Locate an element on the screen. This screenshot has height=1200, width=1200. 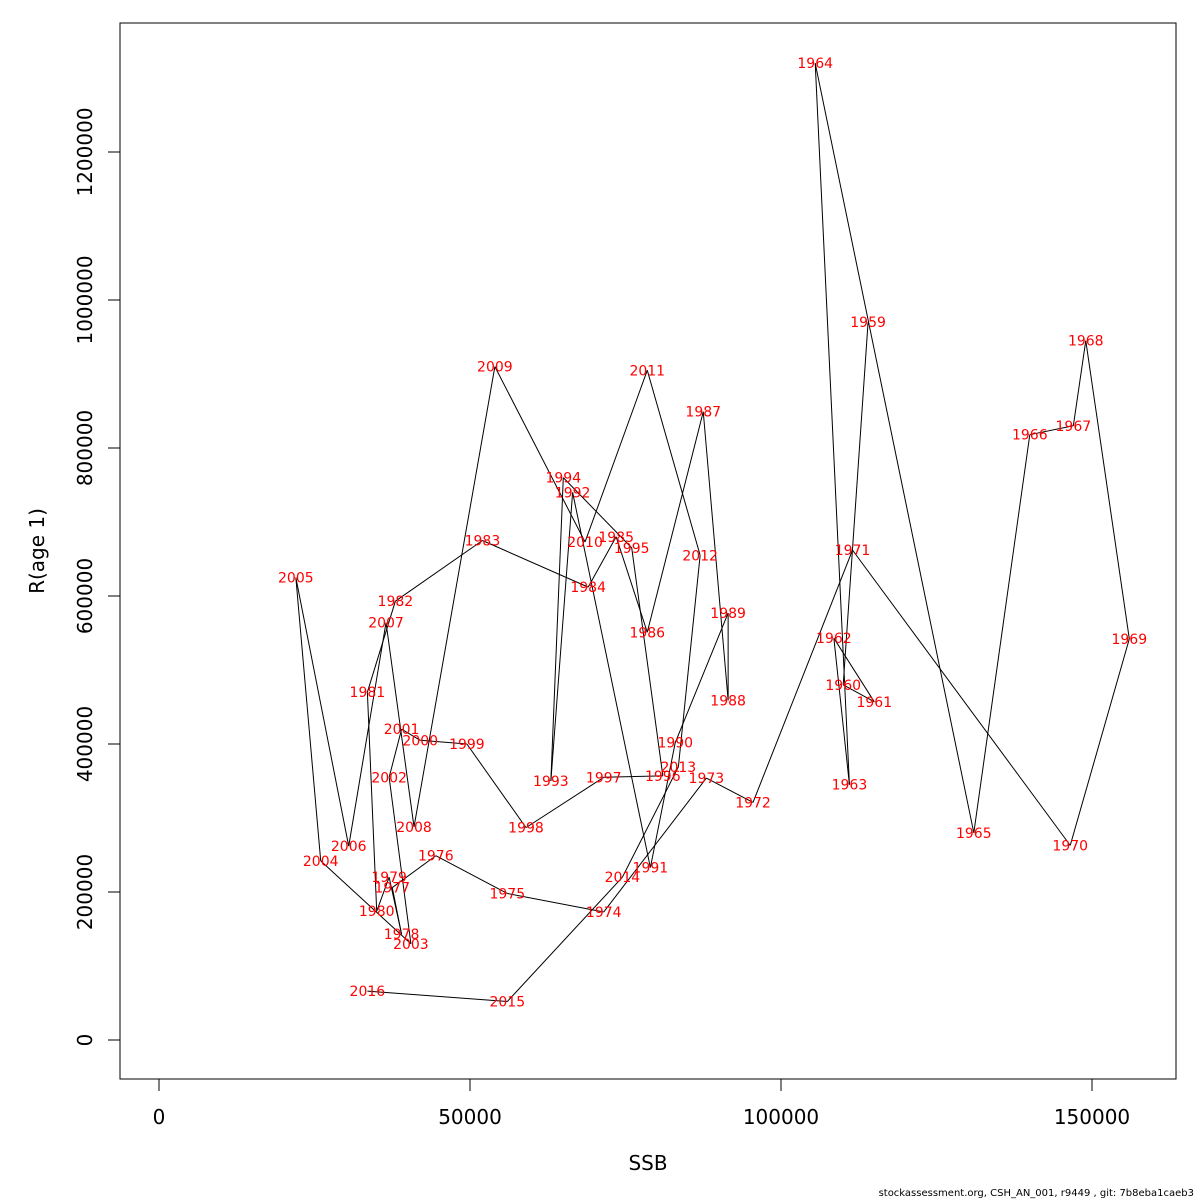
segment-1969-1970 is located at coordinates (1099, 742).